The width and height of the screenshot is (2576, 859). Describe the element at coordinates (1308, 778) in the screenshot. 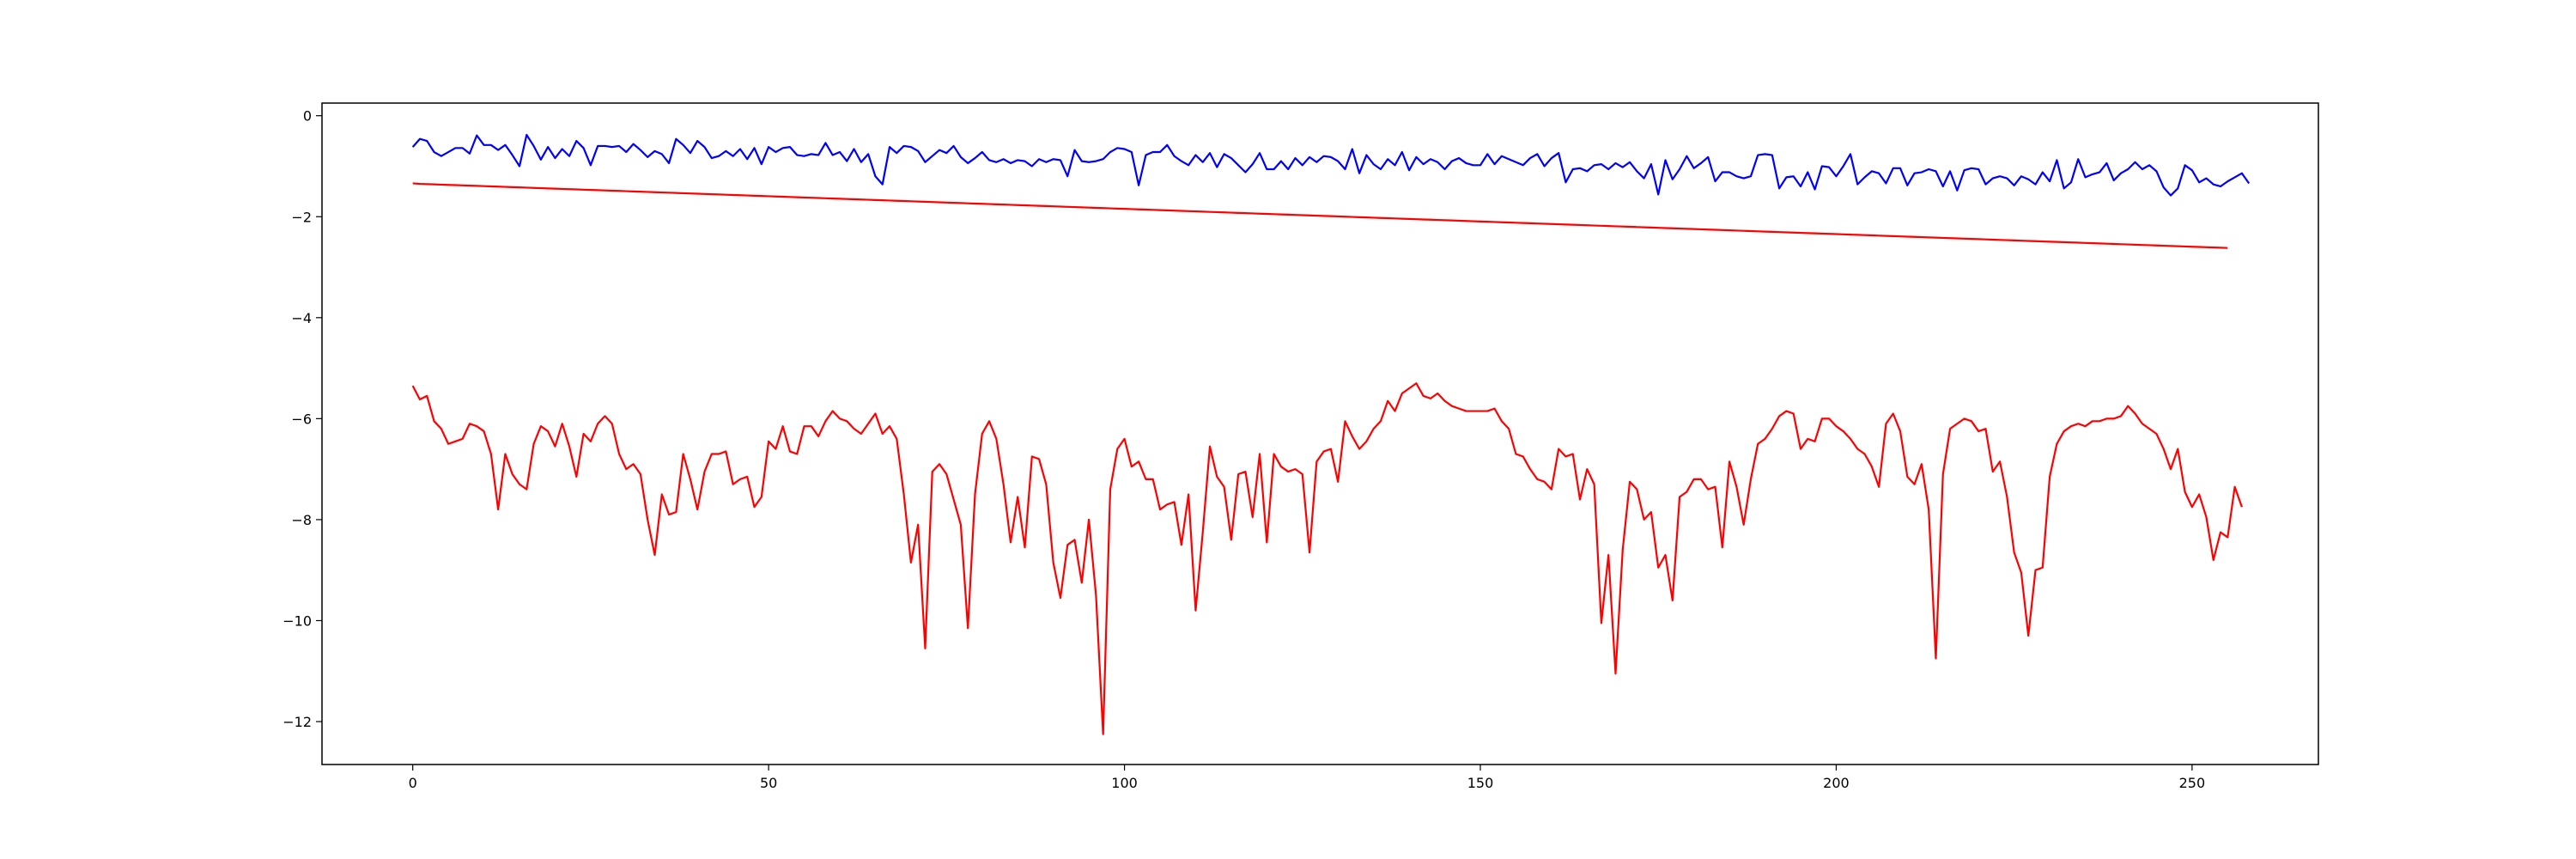

I see `x-axis: 0 50 100 150 200 250` at that location.